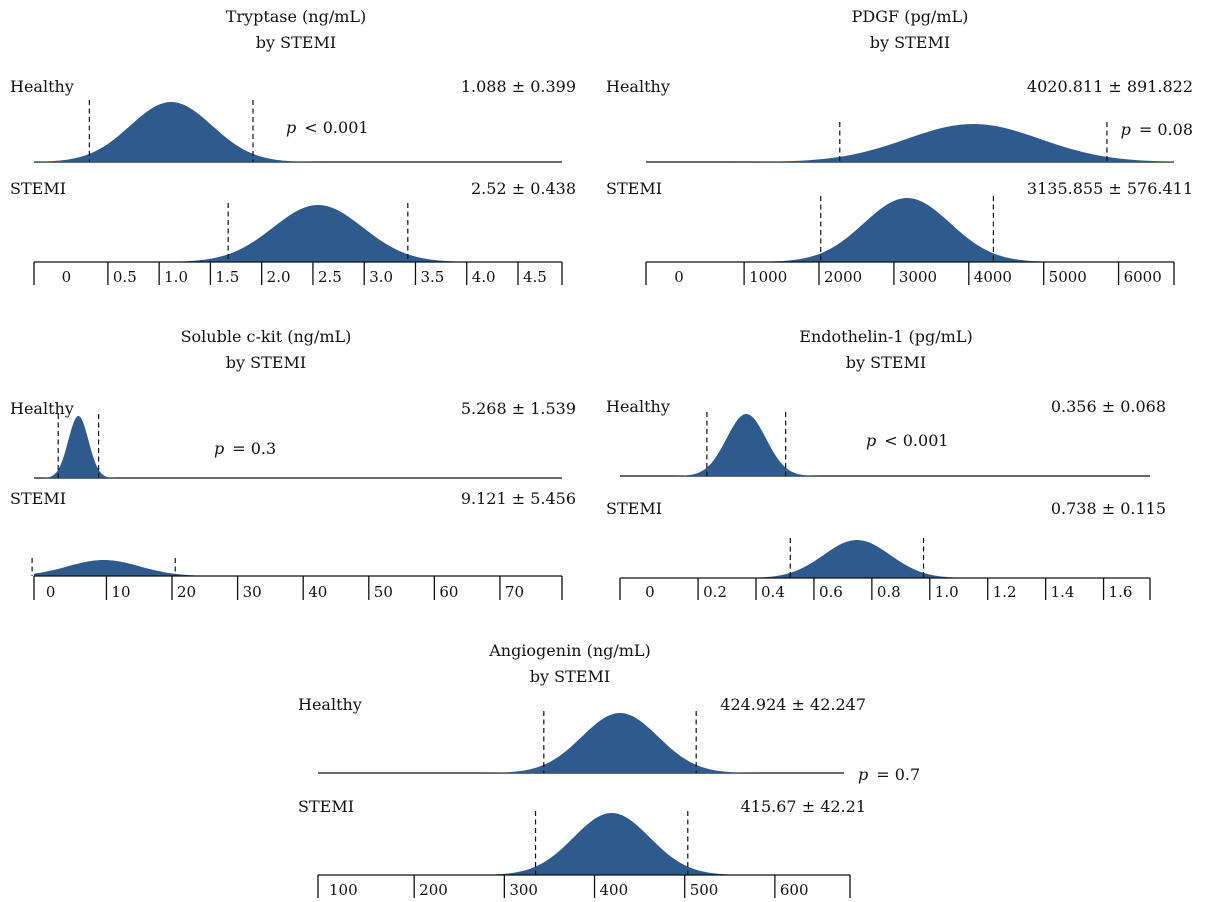  I want to click on x-tick-label: 20, so click(186, 592).